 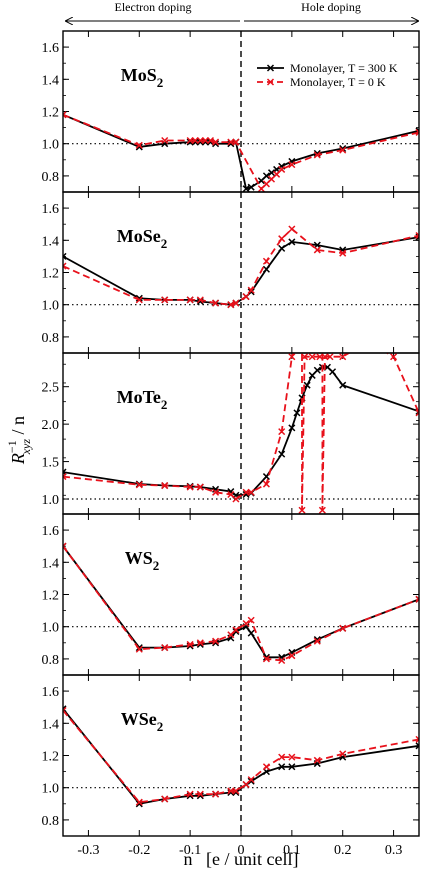 I want to click on y-axis-label-sub: xyz, so click(x=26, y=447).